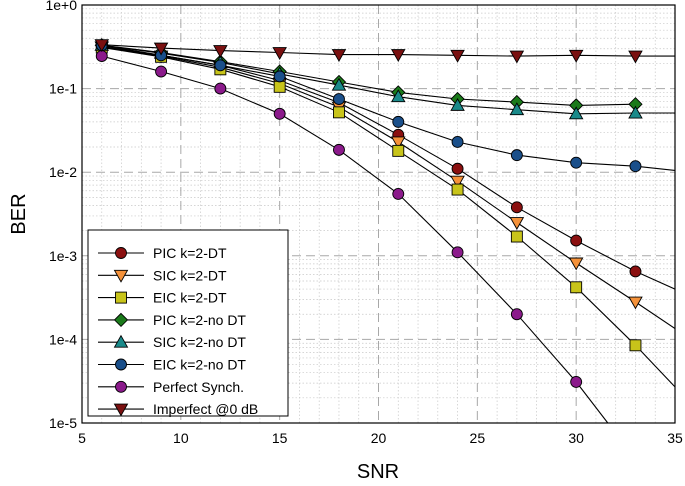 This screenshot has height=486, width=685. I want to click on legend-item: Imperfect @0 dB, so click(178, 409).